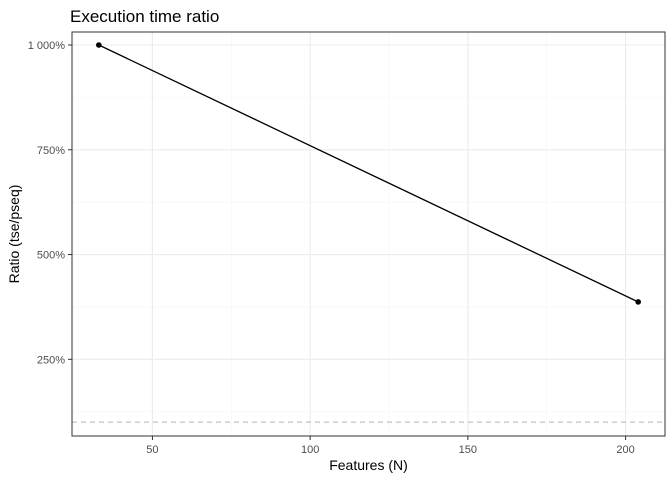 The image size is (672, 480). I want to click on x-tick-label: 100, so click(310, 450).